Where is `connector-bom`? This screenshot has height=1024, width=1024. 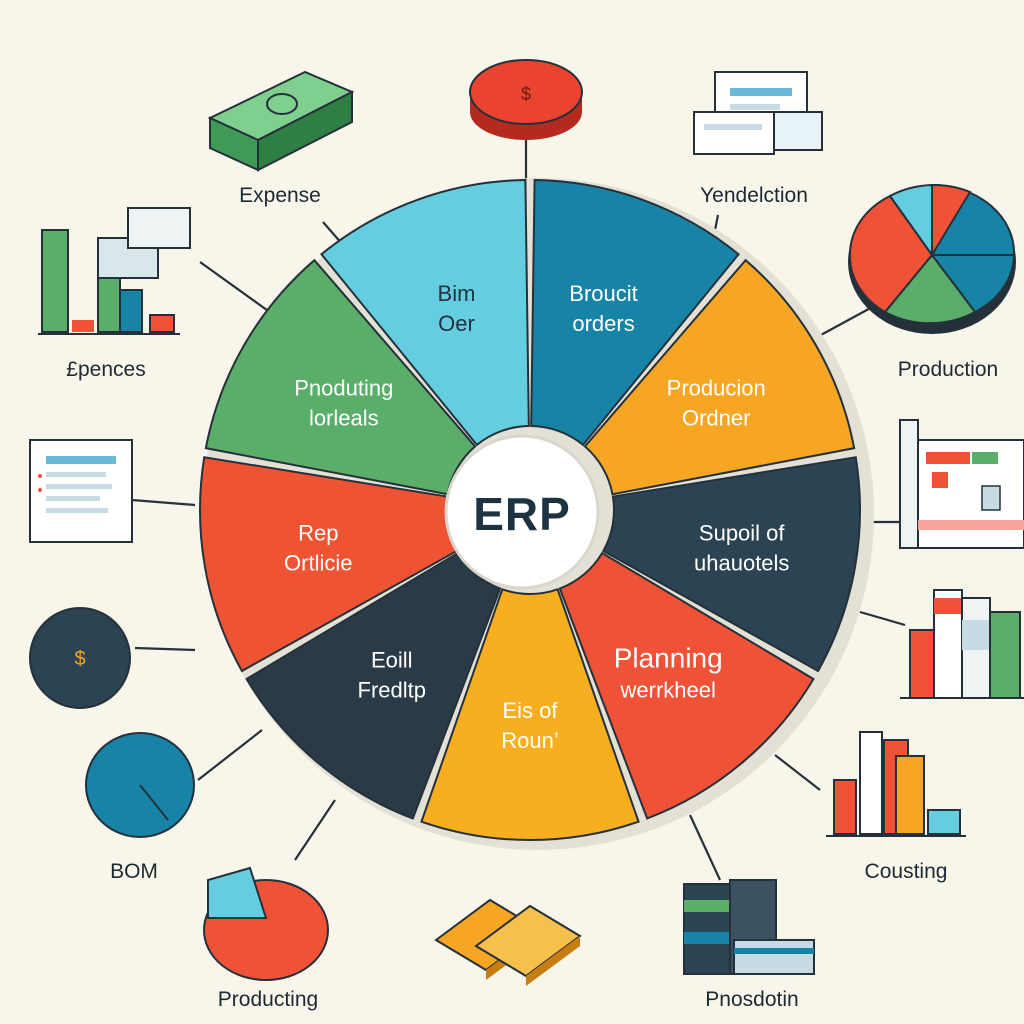 connector-bom is located at coordinates (230, 755).